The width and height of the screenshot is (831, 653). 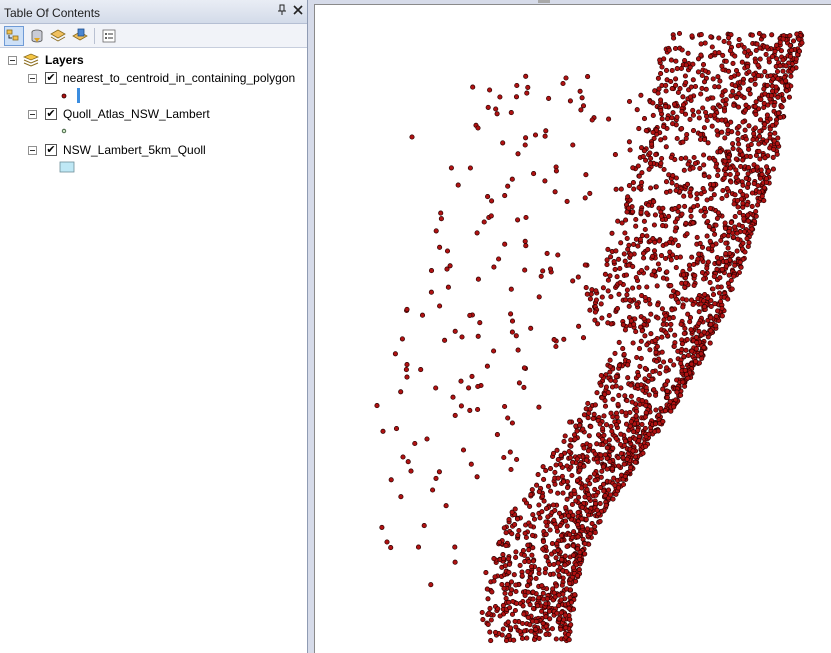 I want to click on layer-row-quoll-atlas: ✔ Quoll_Atlas_NSW_Lambert, so click(x=119, y=114).